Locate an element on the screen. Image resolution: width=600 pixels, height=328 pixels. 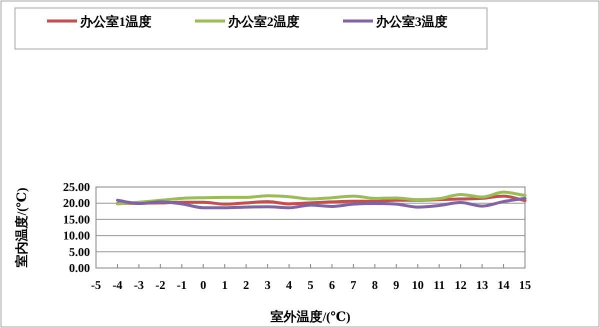
y-tick-label: 0.00 is located at coordinates (79, 268).